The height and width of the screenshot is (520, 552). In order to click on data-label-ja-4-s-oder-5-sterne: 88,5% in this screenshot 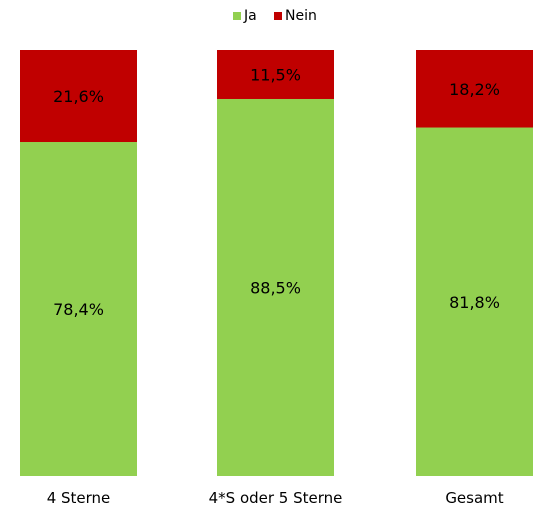, I will do `click(275, 287)`.